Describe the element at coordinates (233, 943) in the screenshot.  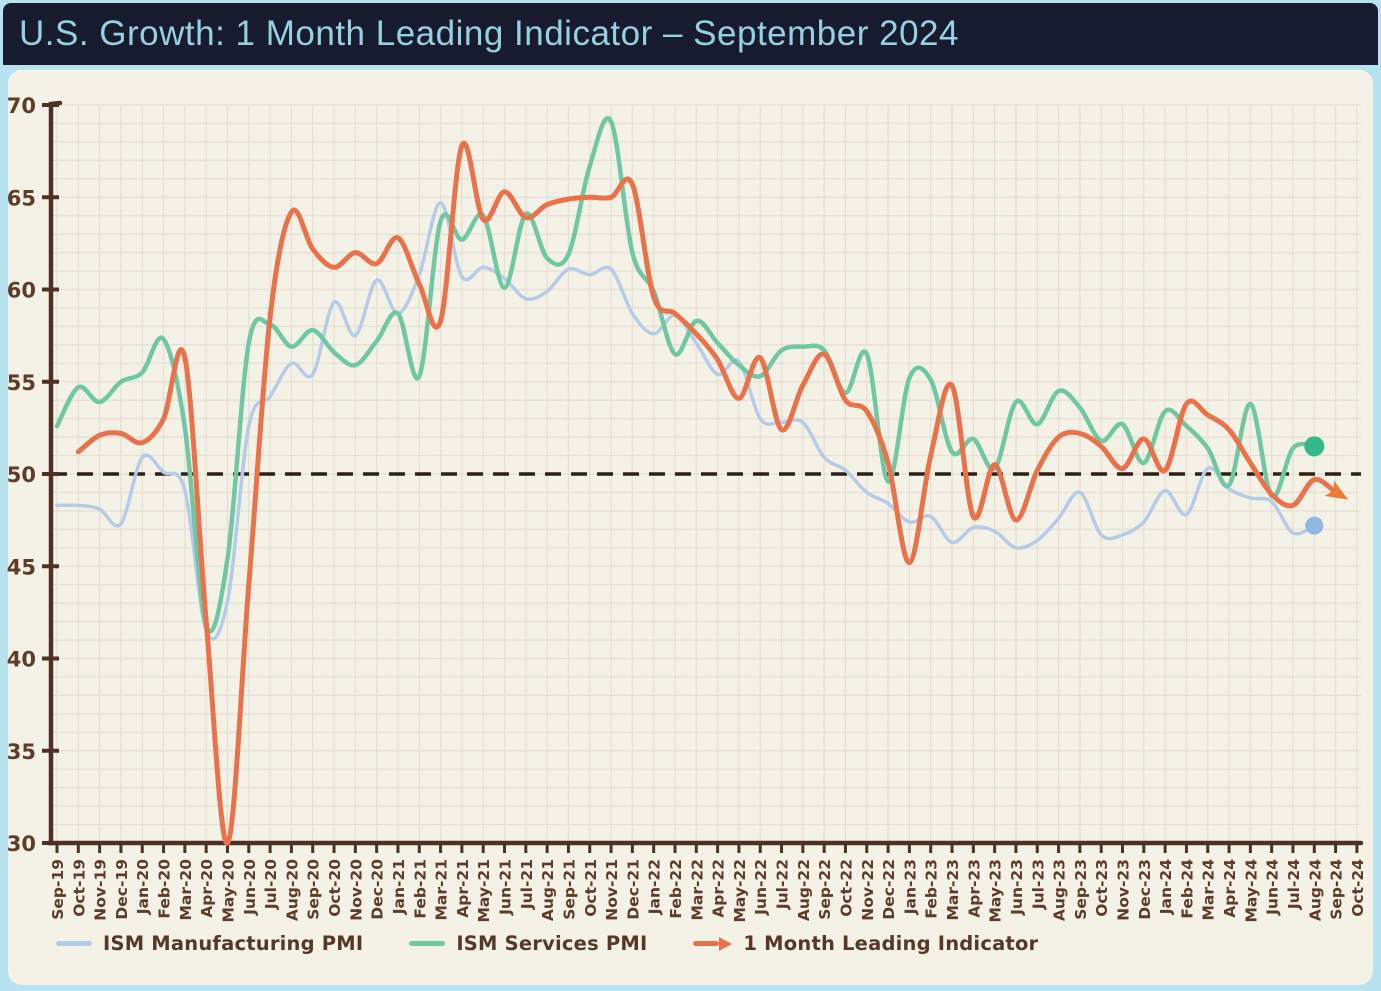
I see `legend-label-manufacturing: ISM Manufacturing PMI` at that location.